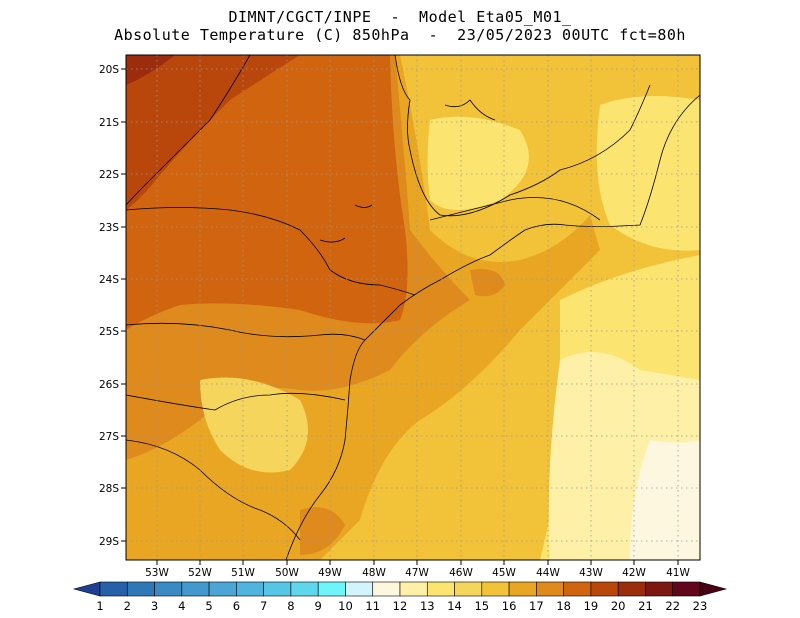 The image size is (800, 618). I want to click on lat-label: 24S, so click(109, 280).